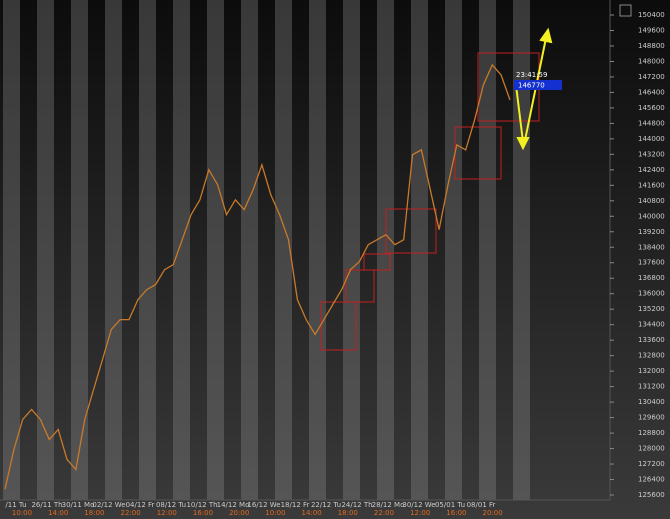  What do you see at coordinates (78, 505) in the screenshot?
I see `x-date-label: 30/11 Mo` at bounding box center [78, 505].